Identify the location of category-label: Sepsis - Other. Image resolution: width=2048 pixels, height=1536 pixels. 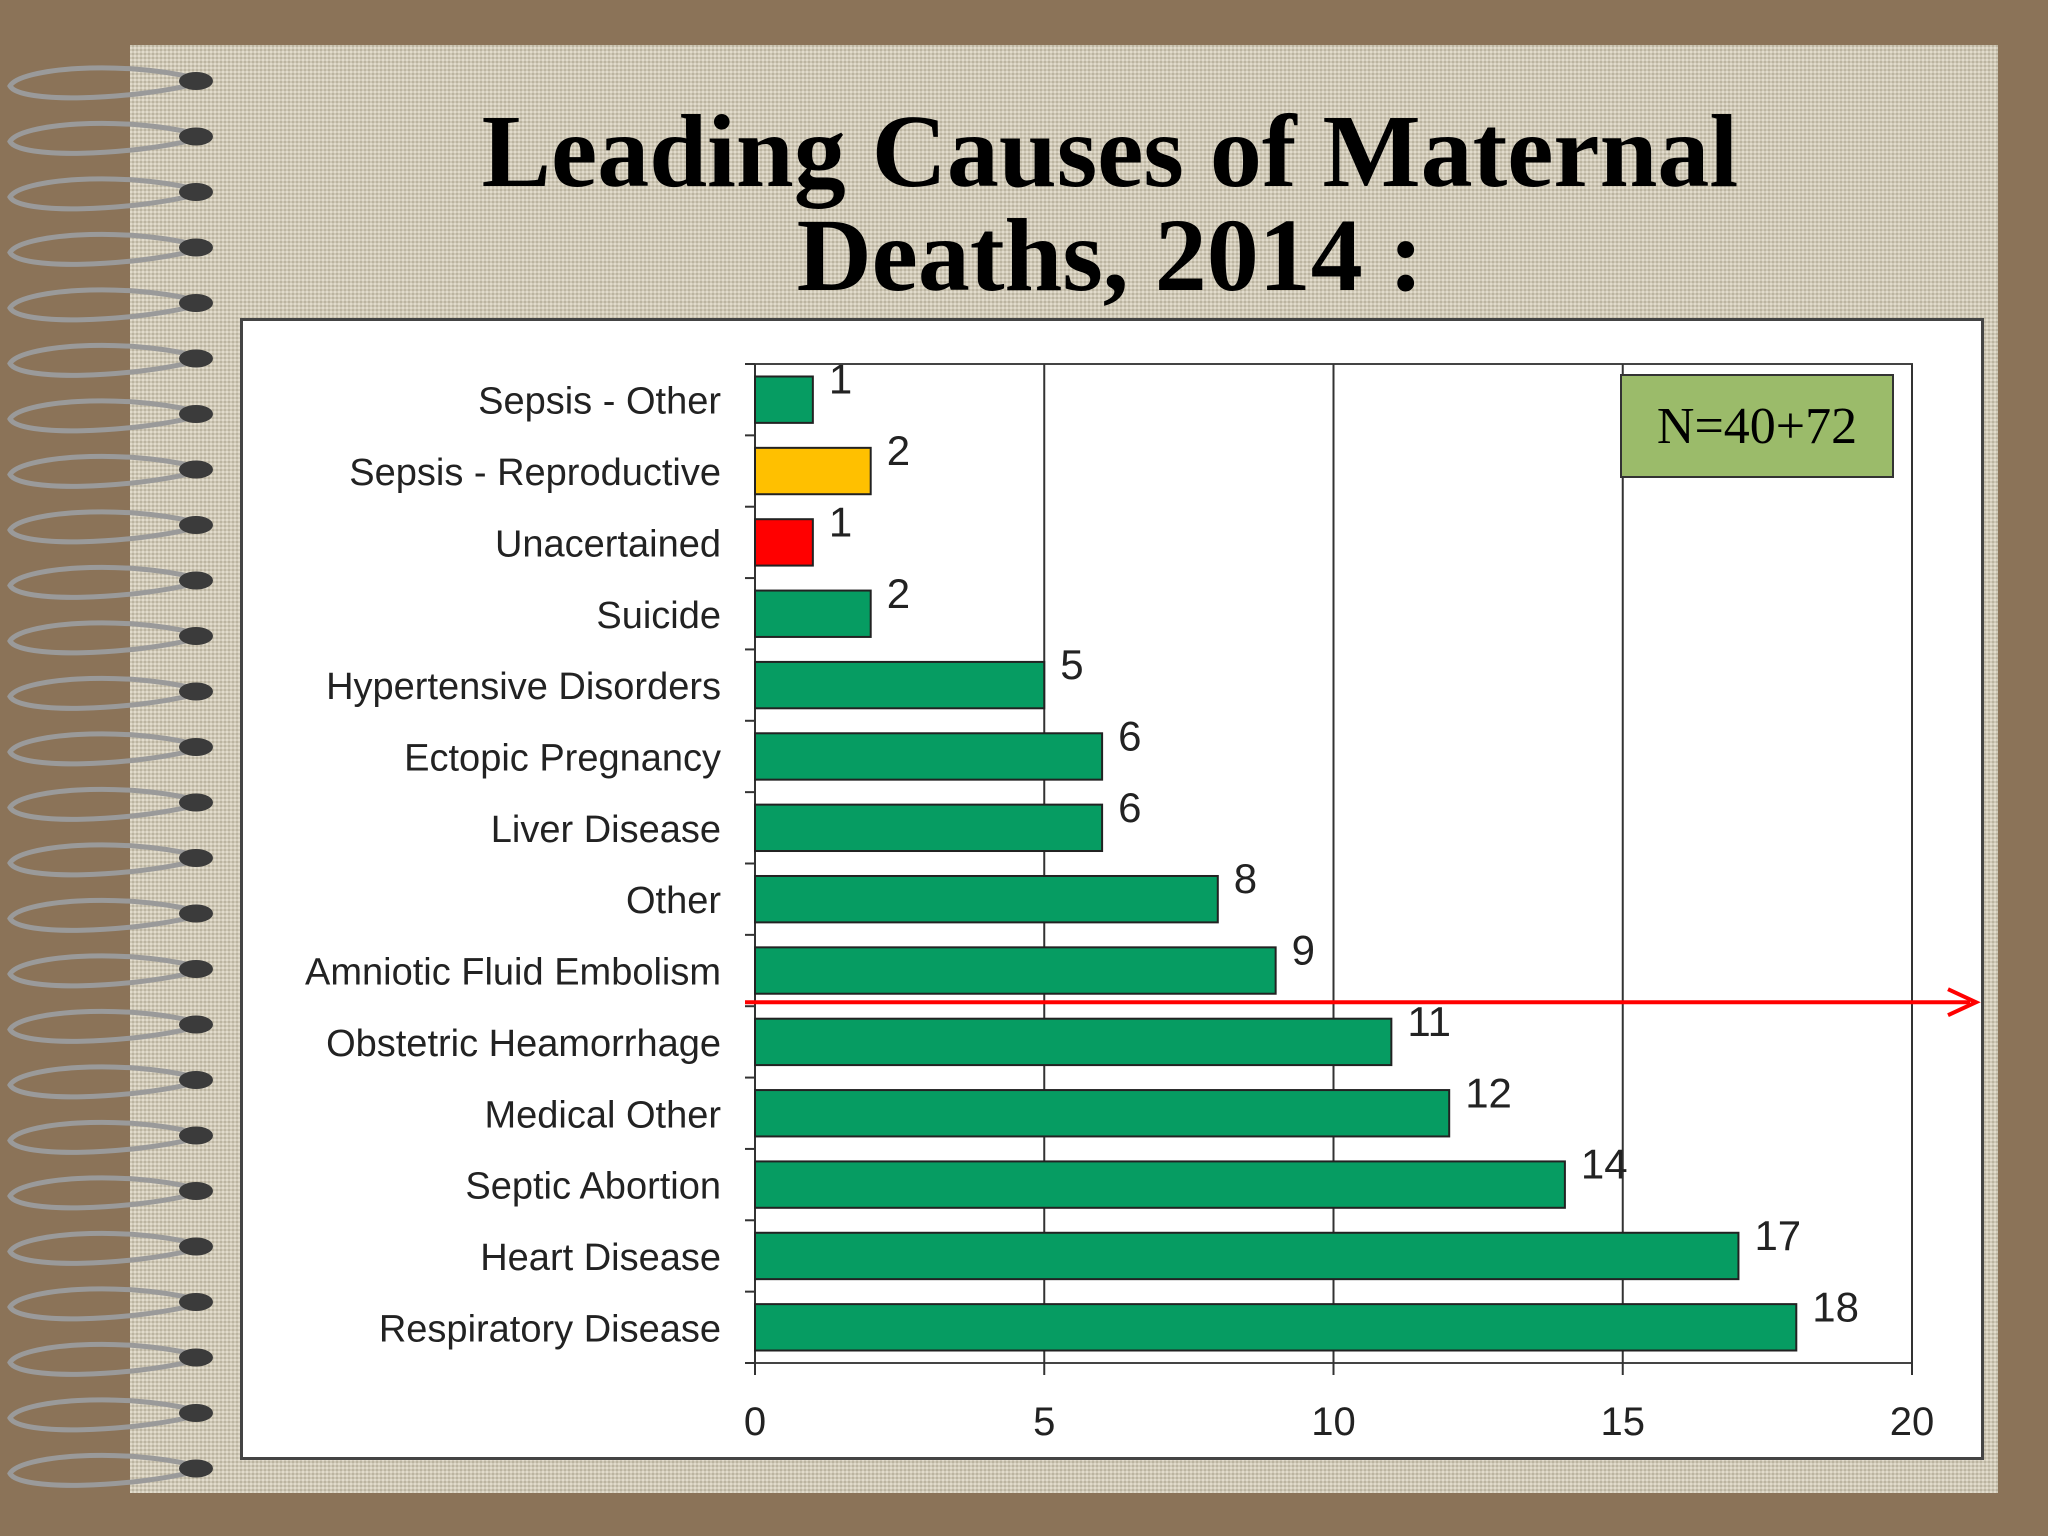
(599, 402).